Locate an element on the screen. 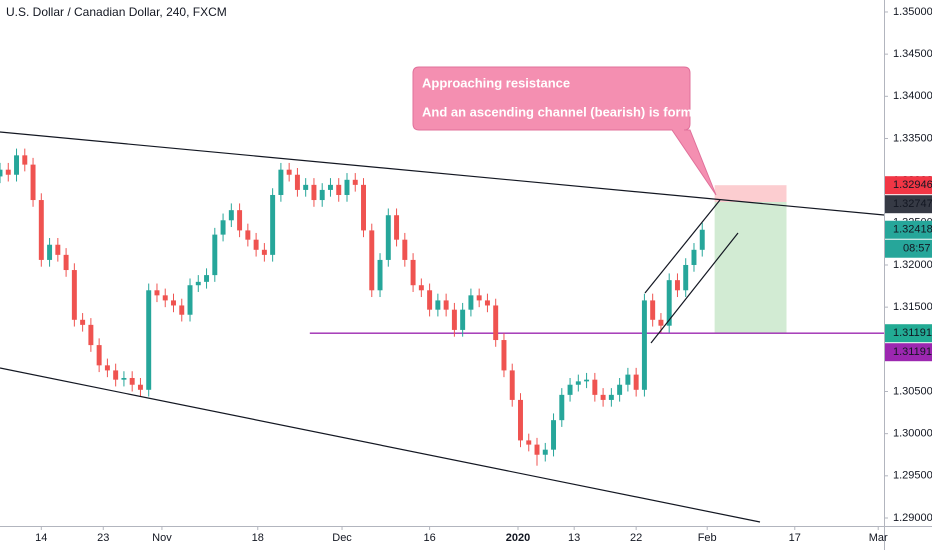 This screenshot has width=932, height=550. y-tick-label: 1.29500 is located at coordinates (912, 476).